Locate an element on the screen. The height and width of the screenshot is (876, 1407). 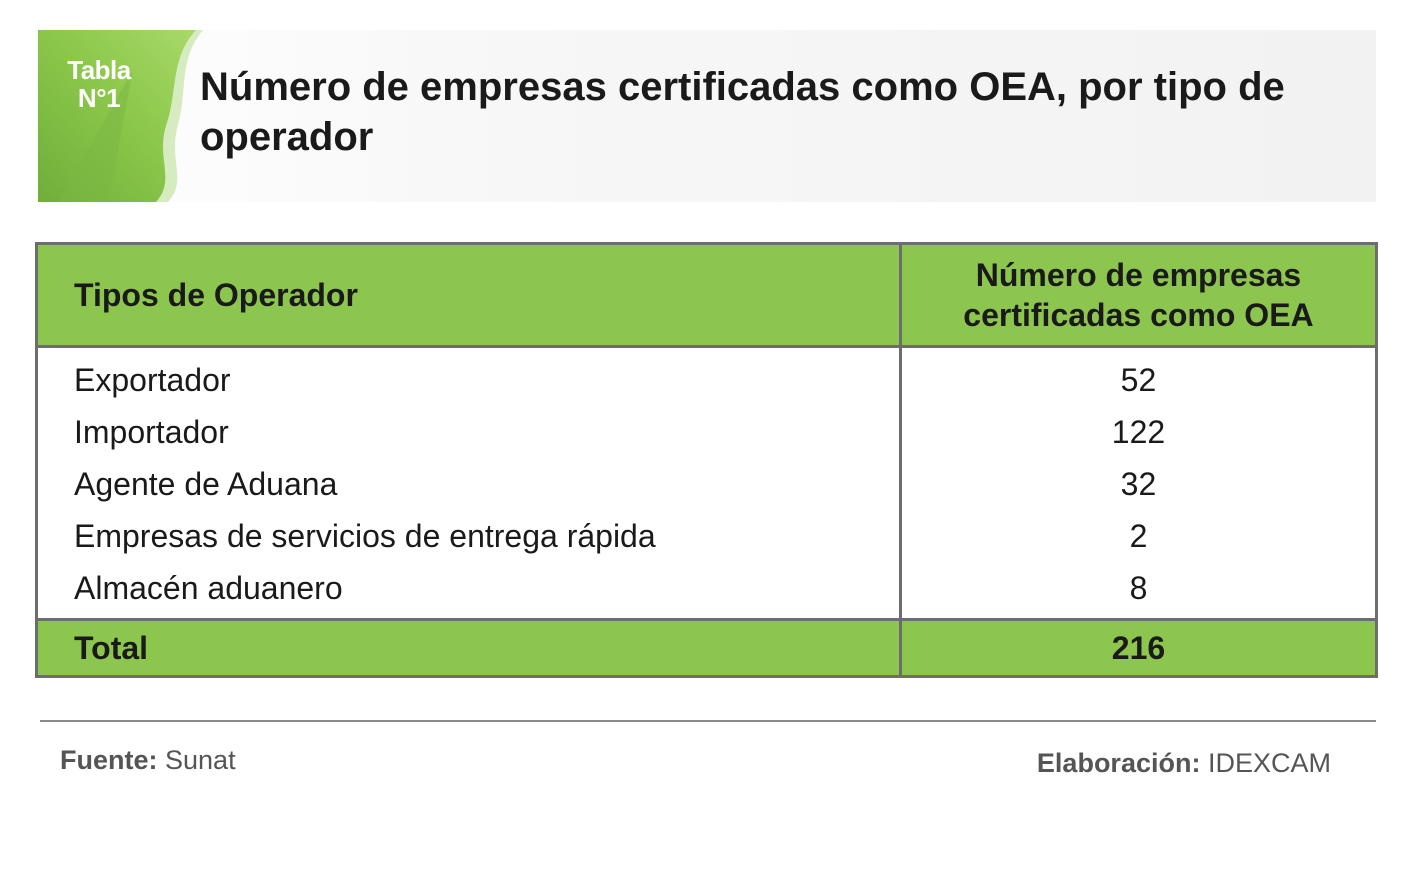
row-type-cell: Empresas de servicios de entrega rápida is located at coordinates (468, 536).